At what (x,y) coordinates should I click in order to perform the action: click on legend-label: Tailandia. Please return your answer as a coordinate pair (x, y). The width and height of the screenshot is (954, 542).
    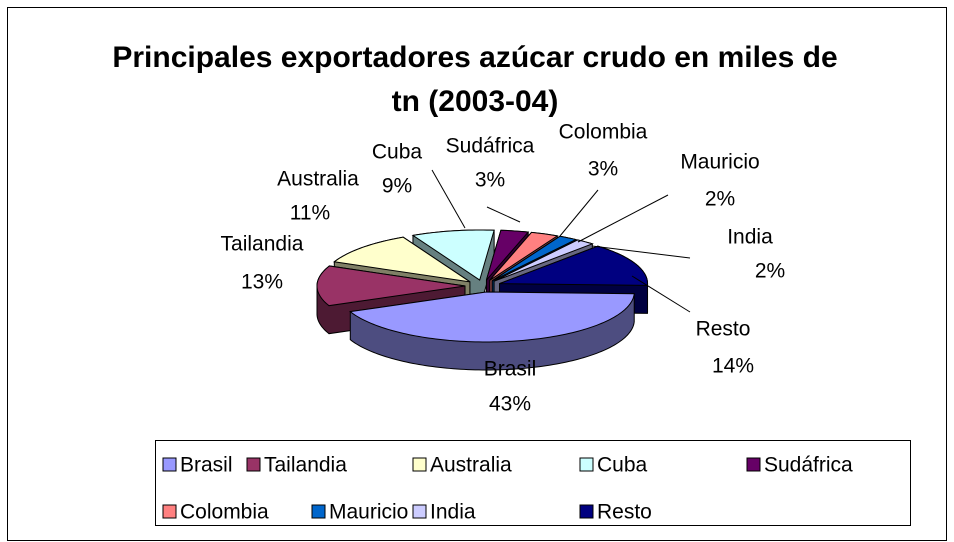
    Looking at the image, I should click on (305, 465).